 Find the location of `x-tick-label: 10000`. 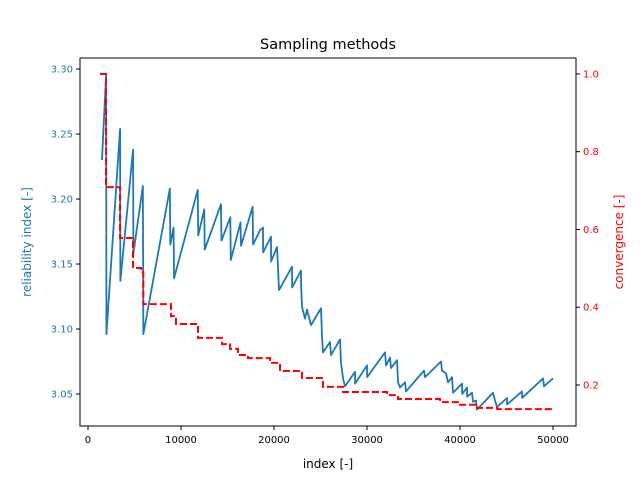

x-tick-label: 10000 is located at coordinates (181, 440).